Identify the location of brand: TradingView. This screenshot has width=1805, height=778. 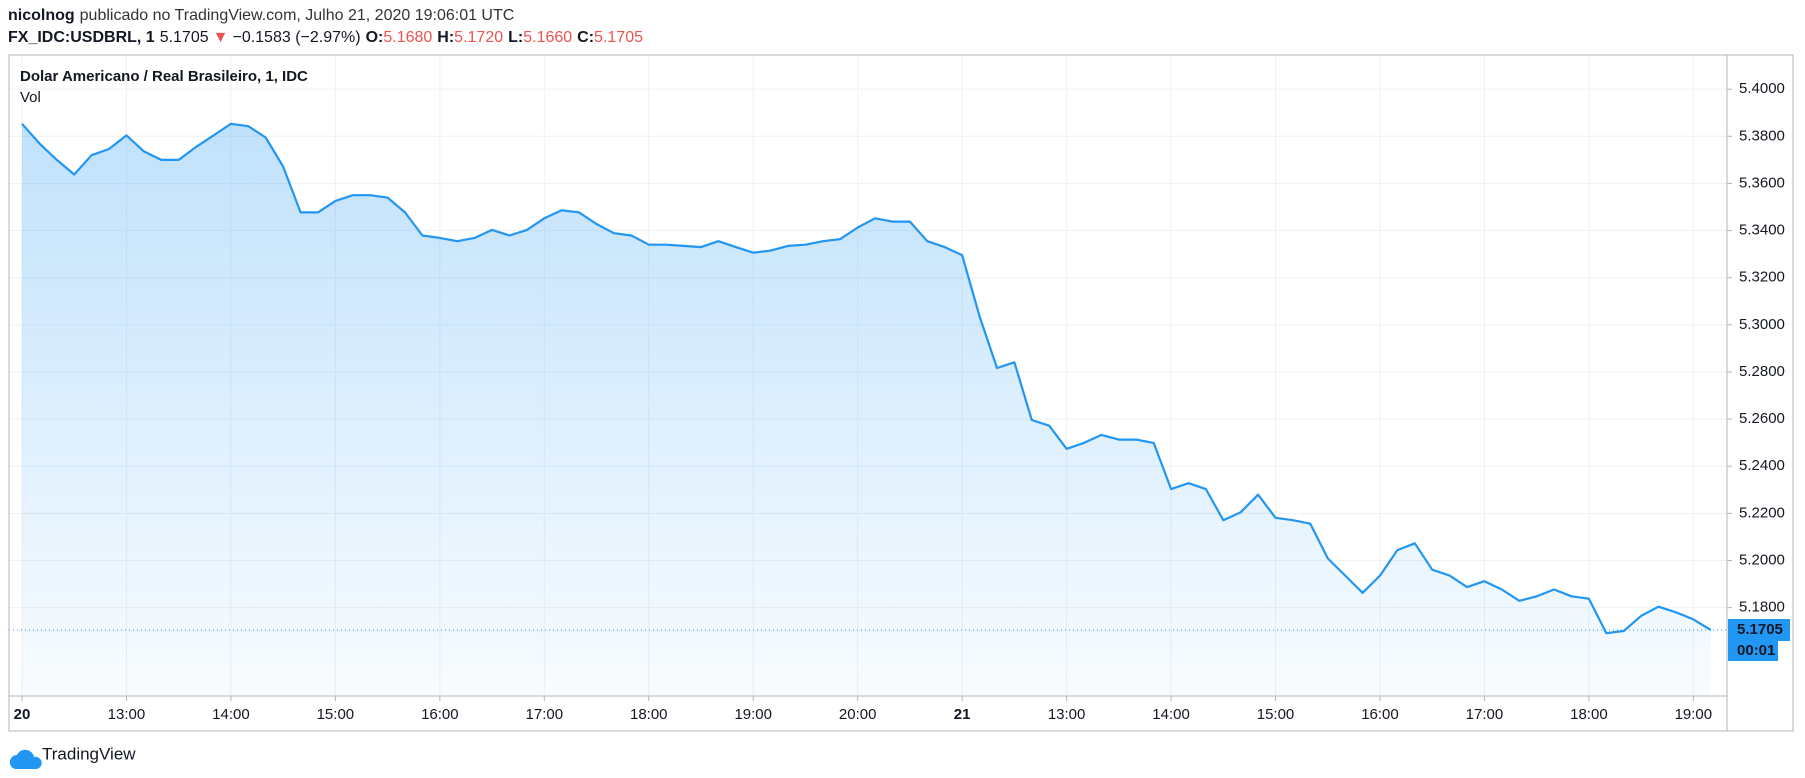
(89, 753).